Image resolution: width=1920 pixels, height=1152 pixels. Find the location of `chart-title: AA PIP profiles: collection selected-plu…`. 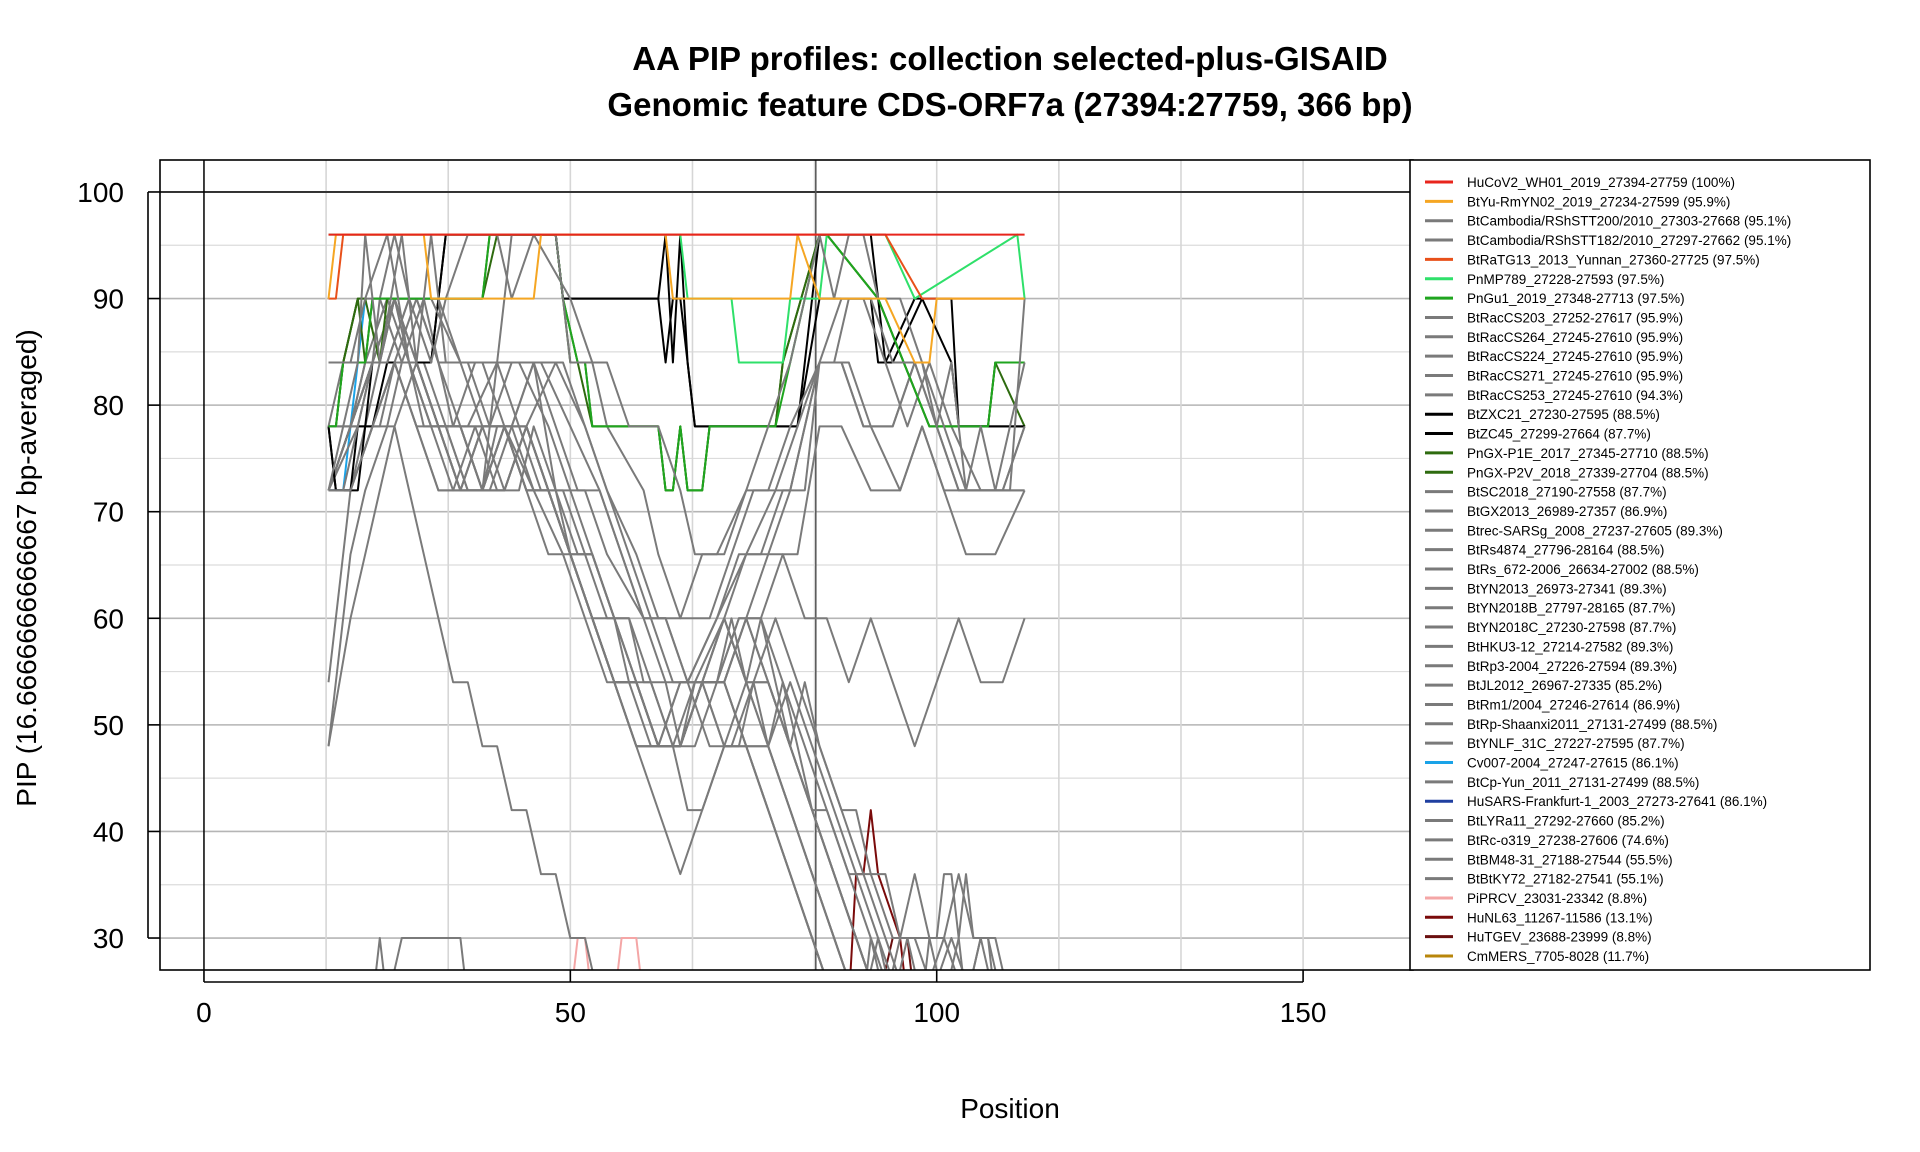

chart-title: AA PIP profiles: collection selected-plu… is located at coordinates (1010, 58).